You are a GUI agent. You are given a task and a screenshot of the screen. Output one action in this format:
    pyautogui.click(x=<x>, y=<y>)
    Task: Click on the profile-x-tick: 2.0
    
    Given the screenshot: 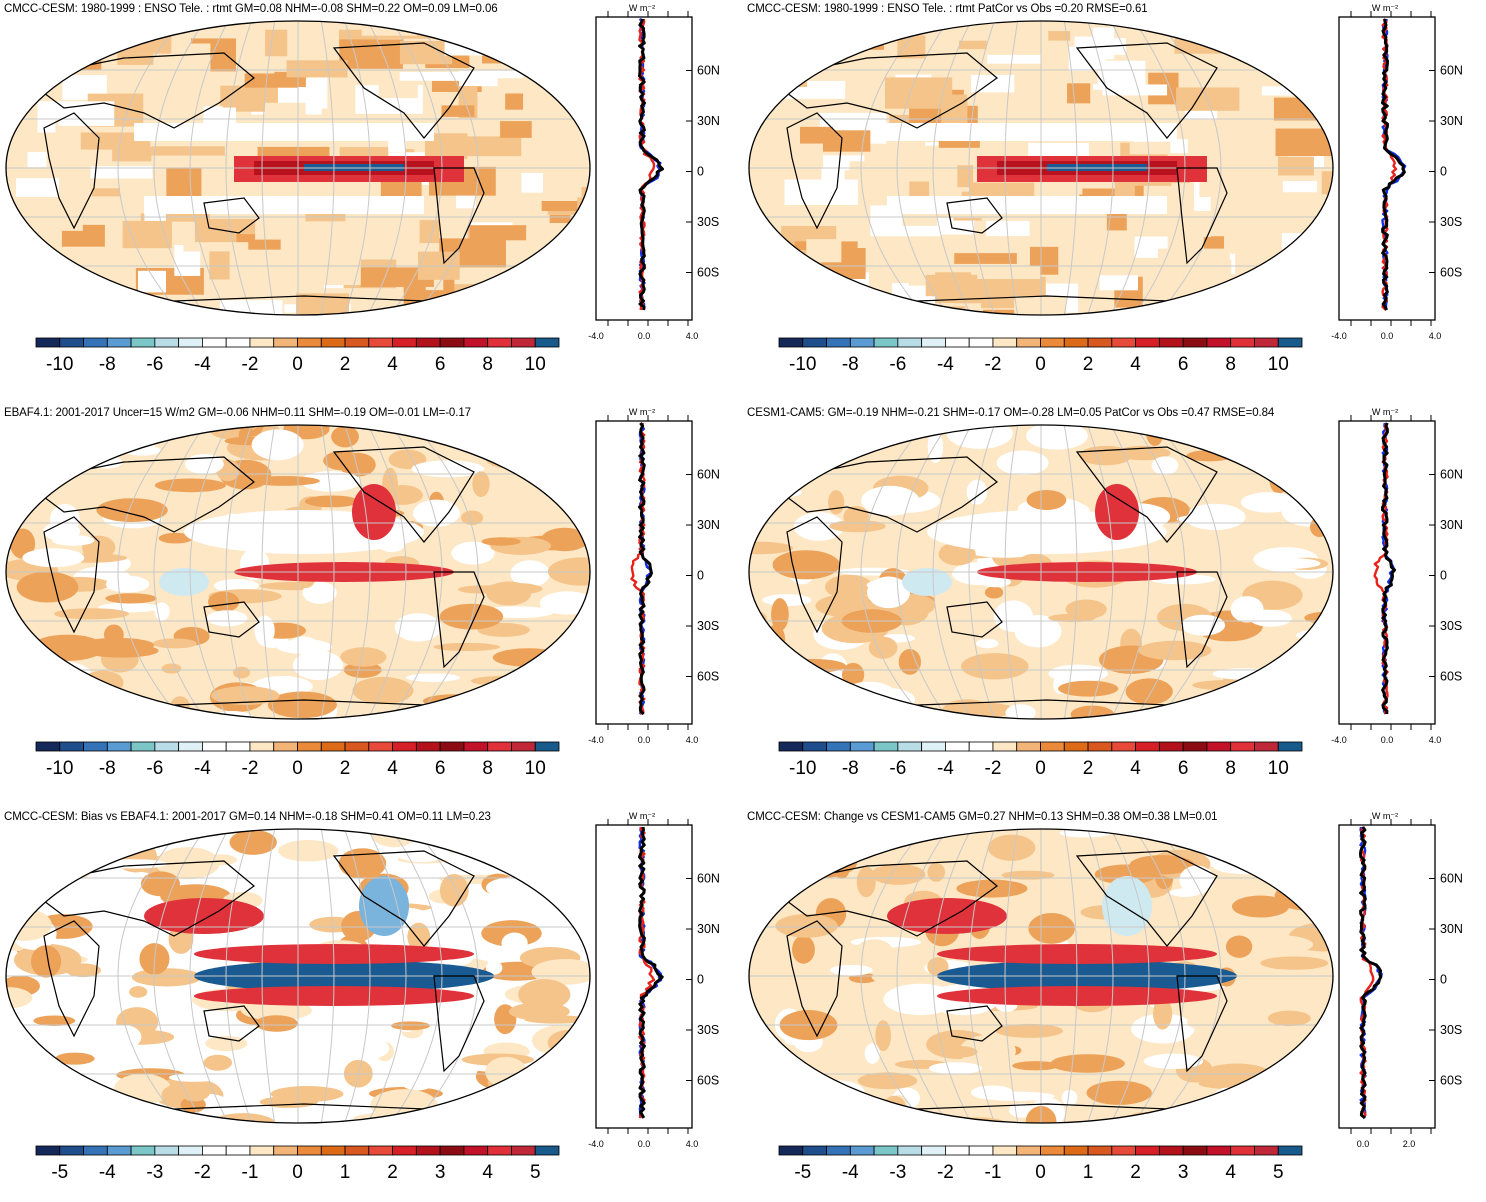 What is the action you would take?
    pyautogui.click(x=1409, y=1144)
    